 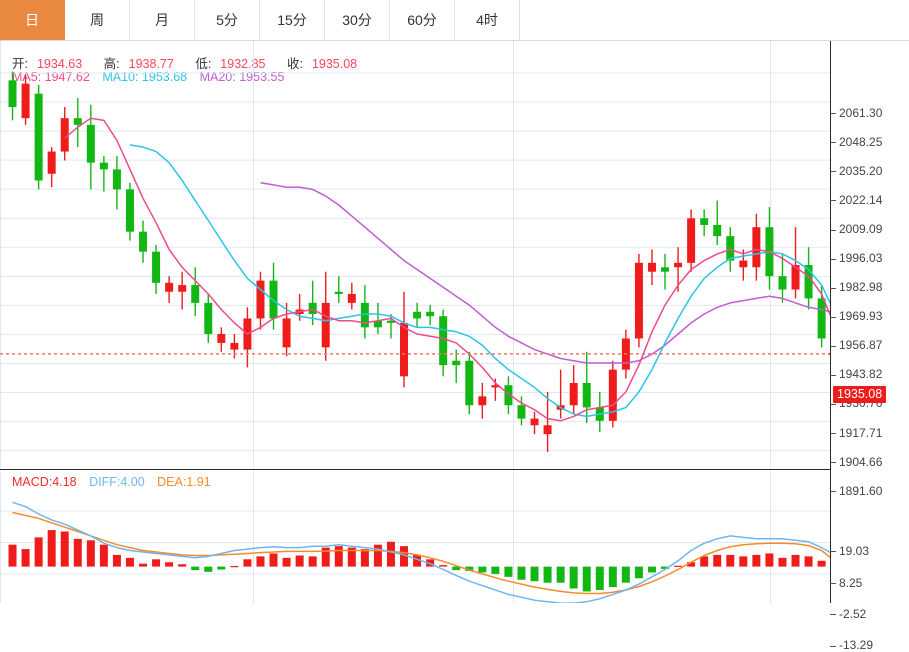 What do you see at coordinates (856, 645) in the screenshot?
I see `axis-tick-label: -13.29` at bounding box center [856, 645].